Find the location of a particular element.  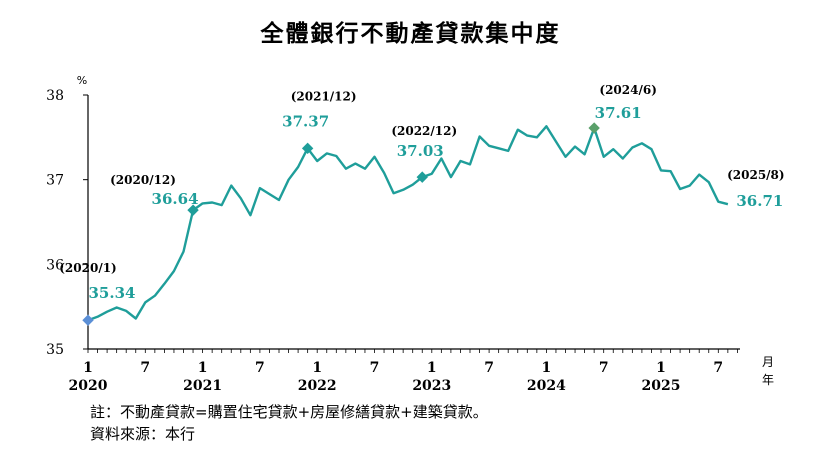

x-axis-unit-year: 年 is located at coordinates (768, 380).